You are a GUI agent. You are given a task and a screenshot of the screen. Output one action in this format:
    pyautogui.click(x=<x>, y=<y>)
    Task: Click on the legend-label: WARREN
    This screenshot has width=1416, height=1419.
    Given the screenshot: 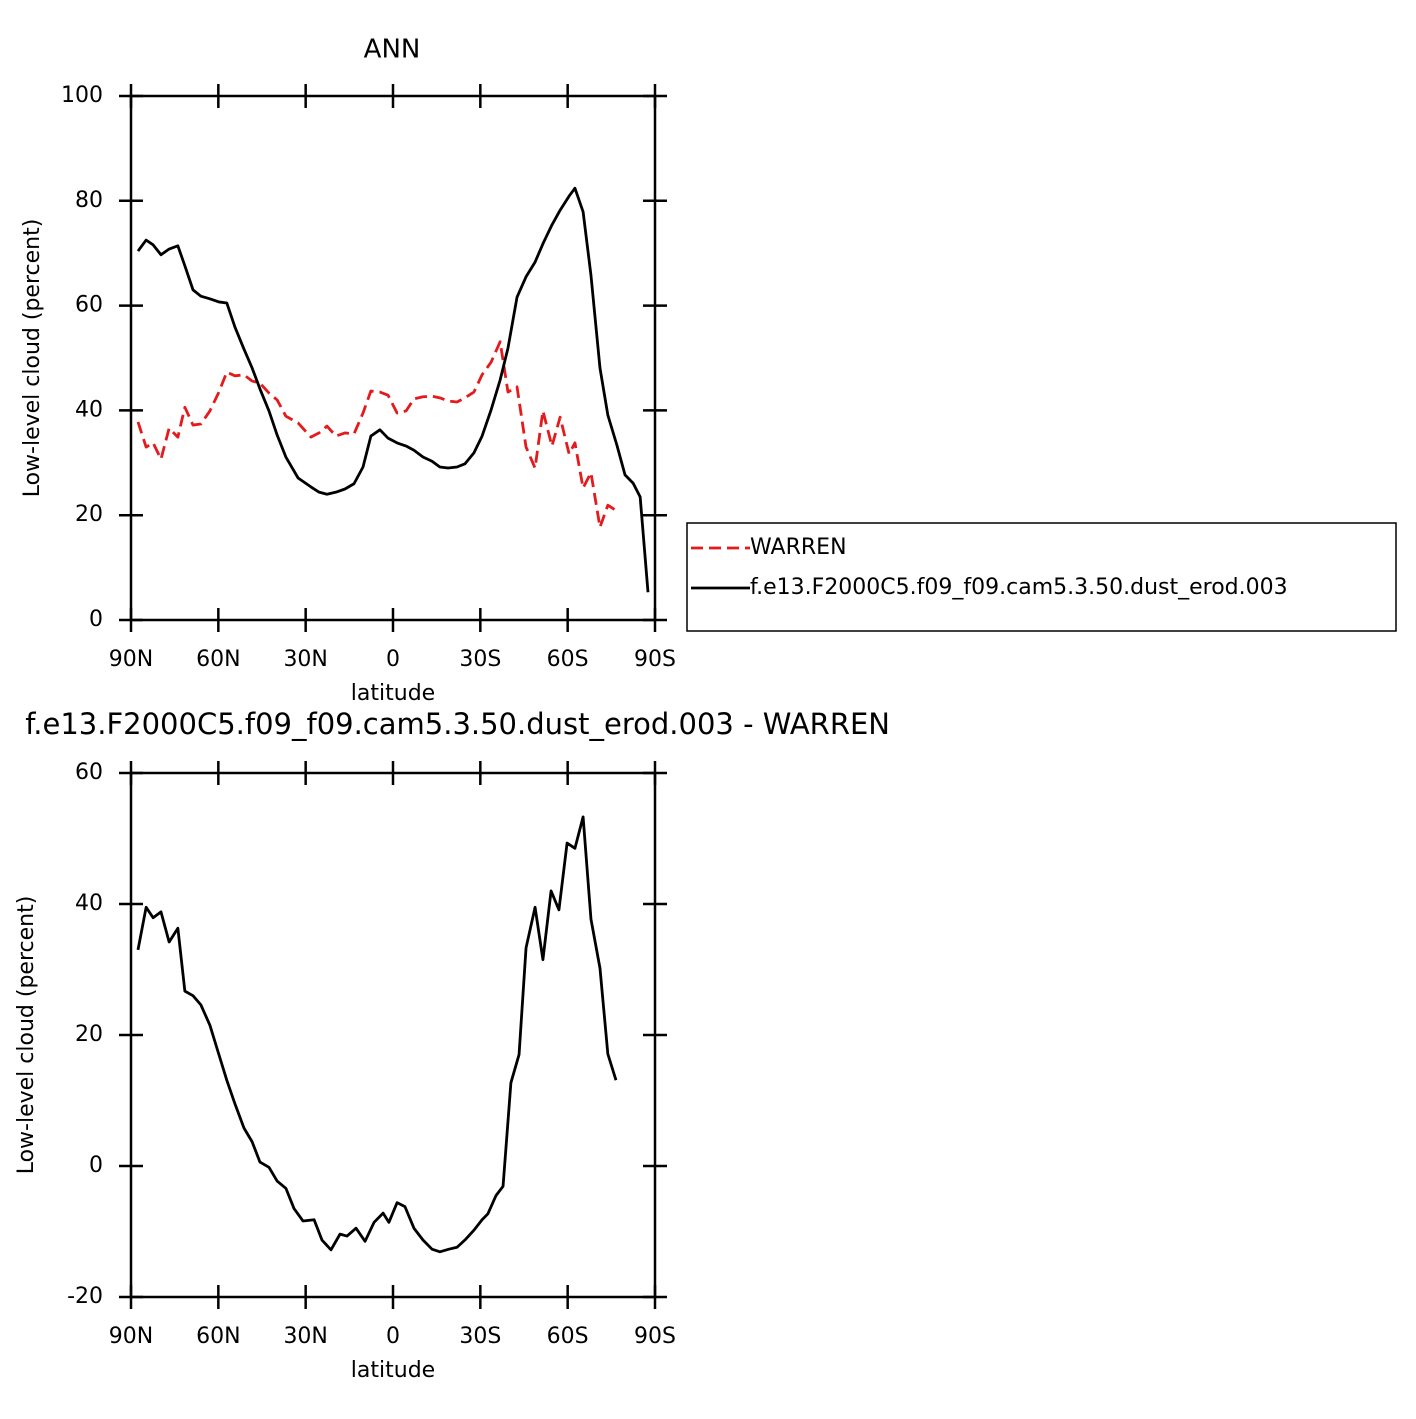 What is the action you would take?
    pyautogui.click(x=798, y=547)
    